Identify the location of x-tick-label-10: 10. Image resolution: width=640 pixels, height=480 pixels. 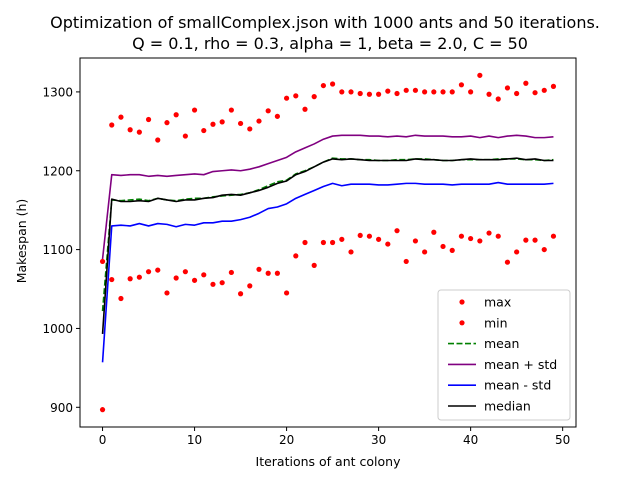
(194, 440).